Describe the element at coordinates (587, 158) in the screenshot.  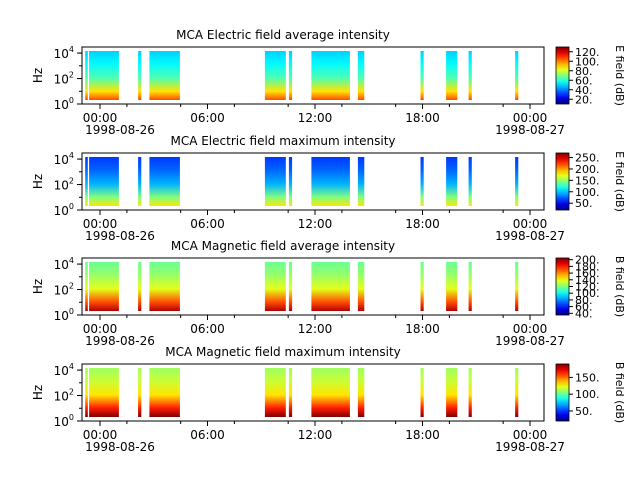
I see `colorbar-tick-label: 250.` at that location.